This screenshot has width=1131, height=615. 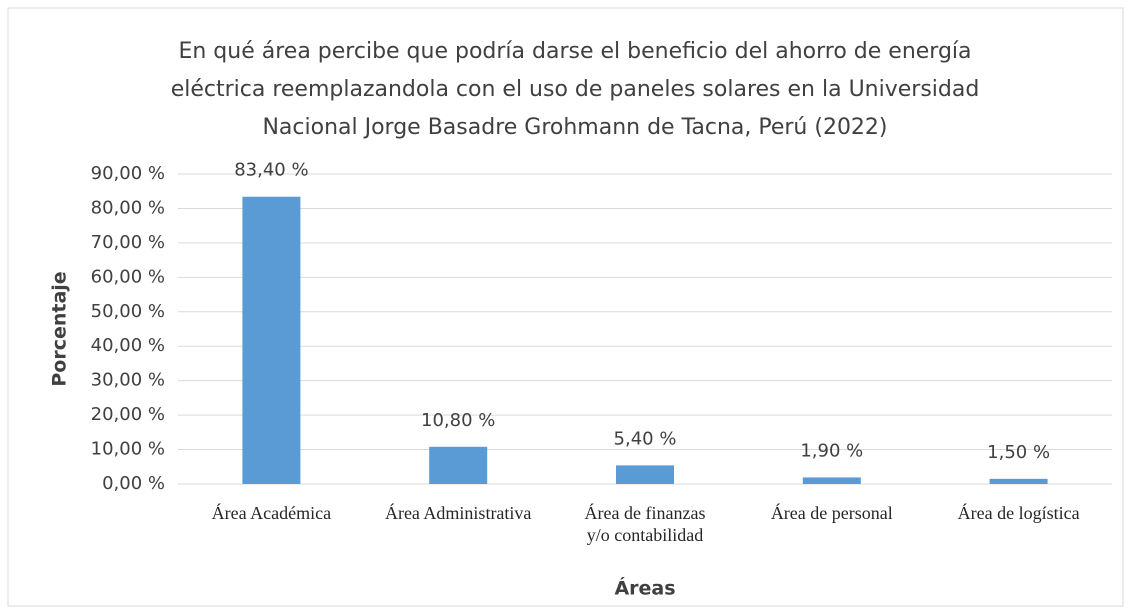 I want to click on data-label: 1,90 %, so click(x=831, y=450).